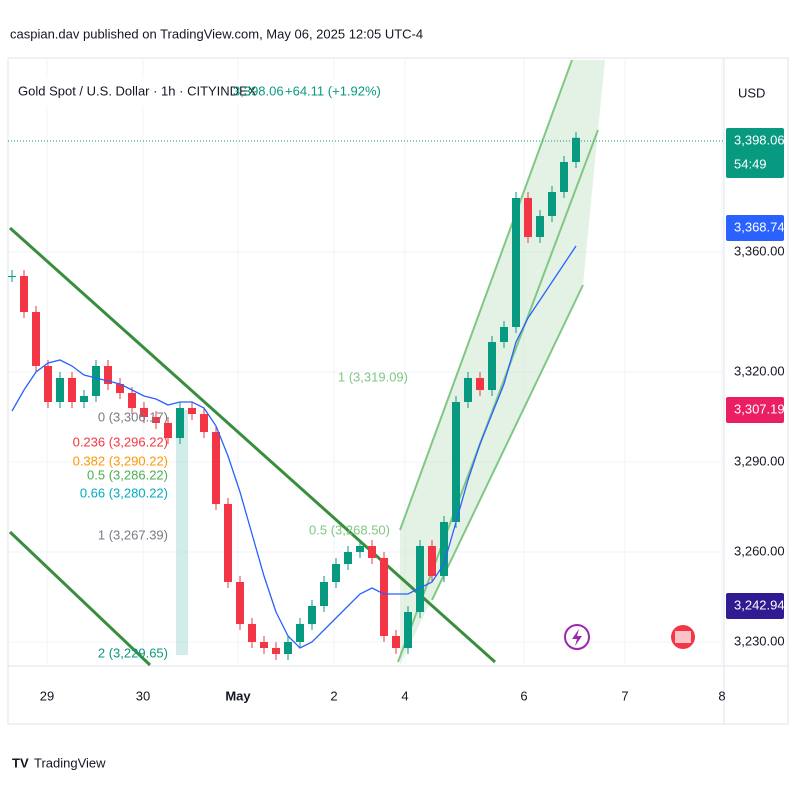 The image size is (800, 805). What do you see at coordinates (120, 441) in the screenshot?
I see `fib-label: 0.236 (3,296.22)` at bounding box center [120, 441].